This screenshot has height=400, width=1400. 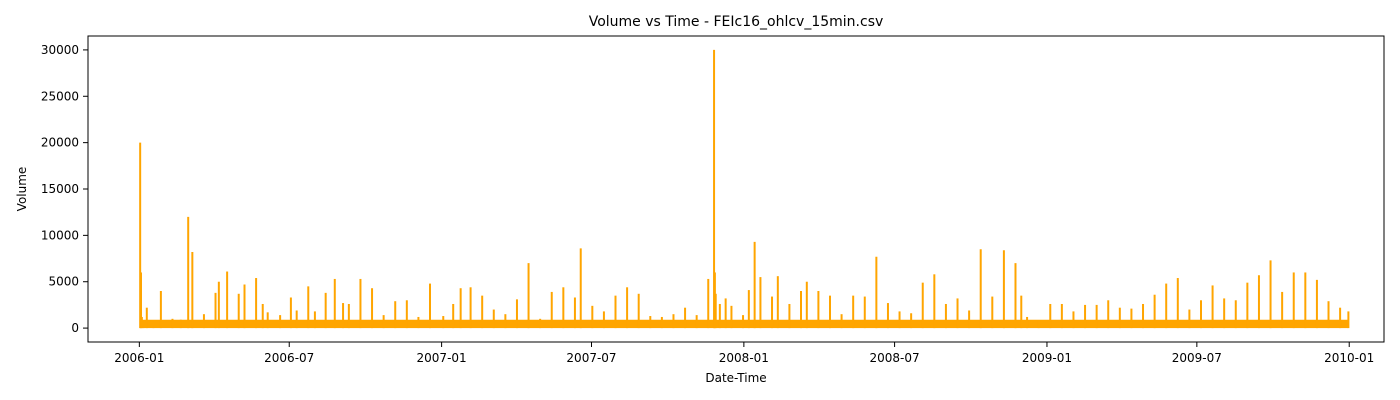 What do you see at coordinates (744, 324) in the screenshot?
I see `series-baseline-band` at bounding box center [744, 324].